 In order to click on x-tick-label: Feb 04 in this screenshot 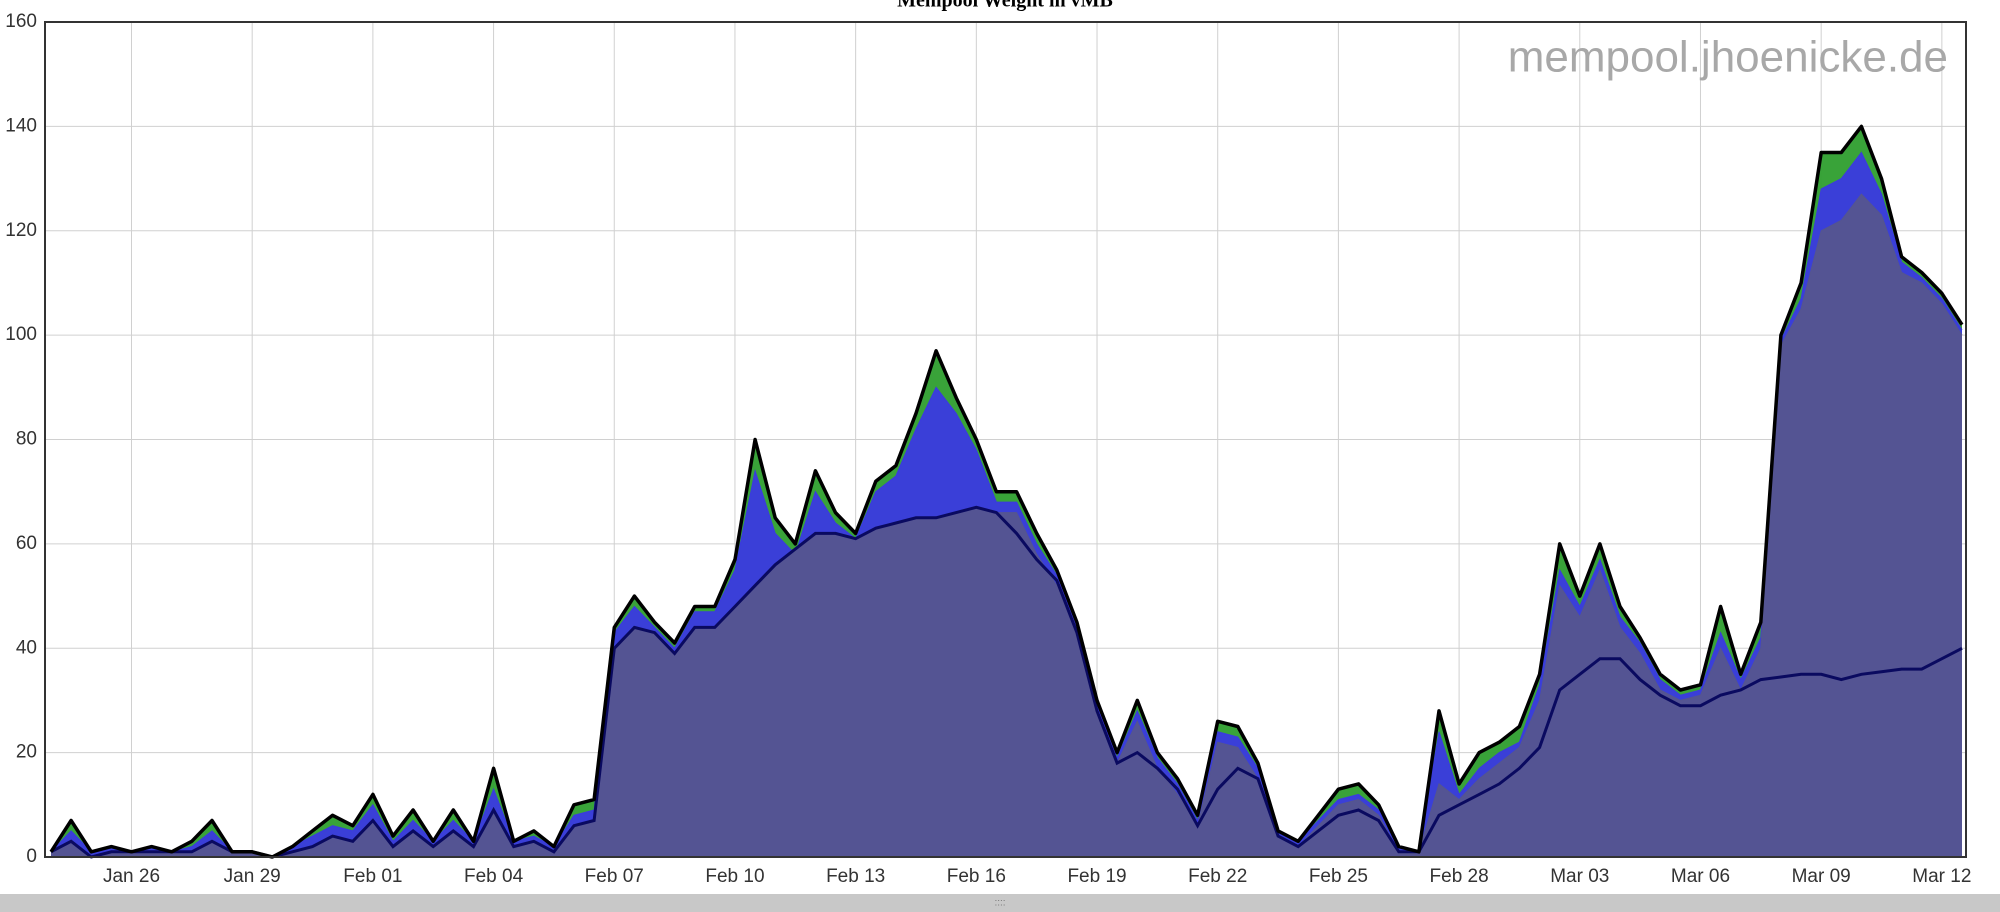, I will do `click(494, 876)`.